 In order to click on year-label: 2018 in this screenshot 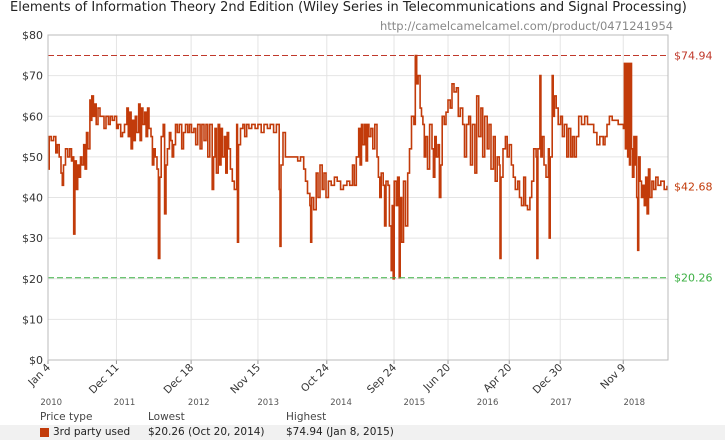, I will do `click(634, 401)`.